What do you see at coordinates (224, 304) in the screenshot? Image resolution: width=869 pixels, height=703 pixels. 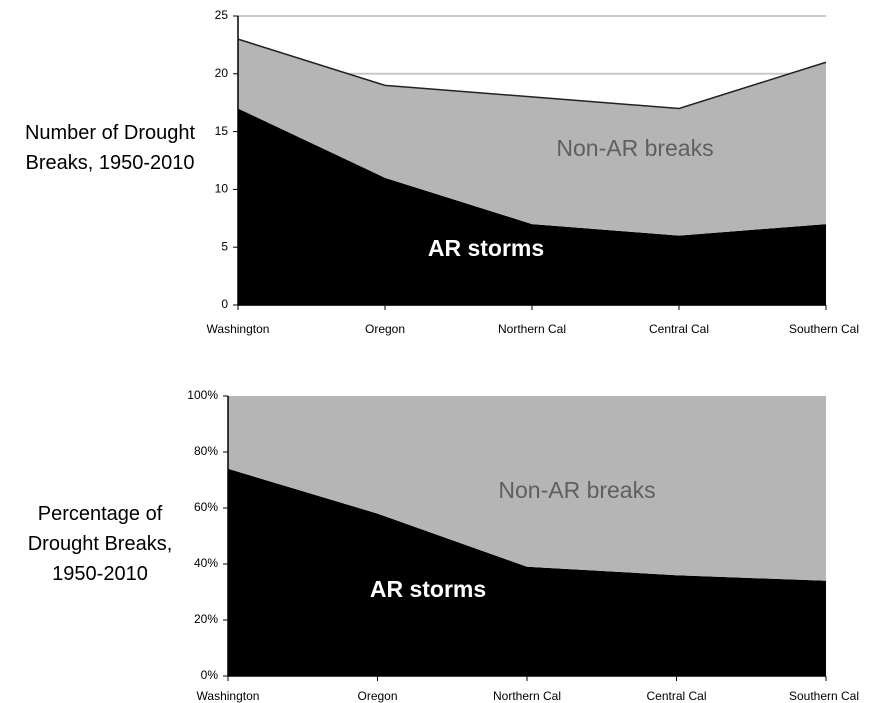 I see `y-tick-label: 0` at bounding box center [224, 304].